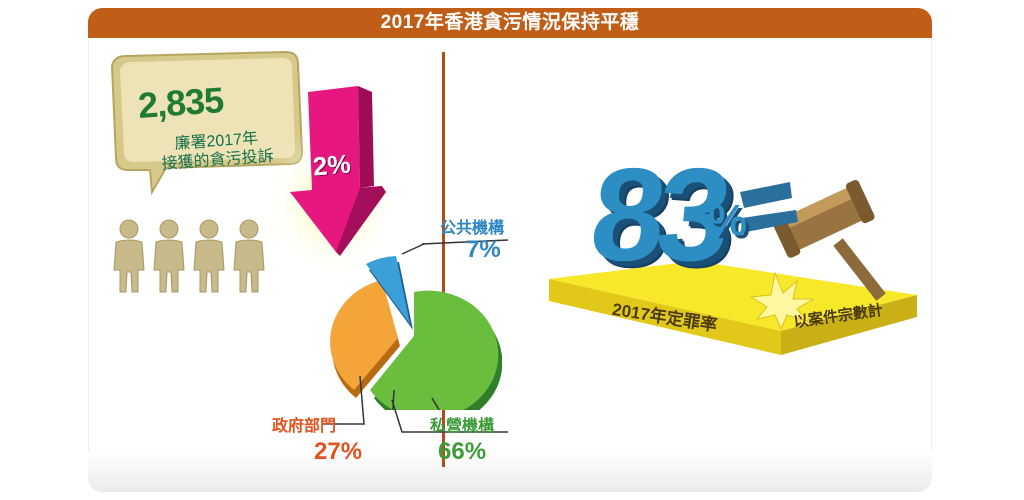  Describe the element at coordinates (769, 207) in the screenshot. I see `motion-streaks` at that location.